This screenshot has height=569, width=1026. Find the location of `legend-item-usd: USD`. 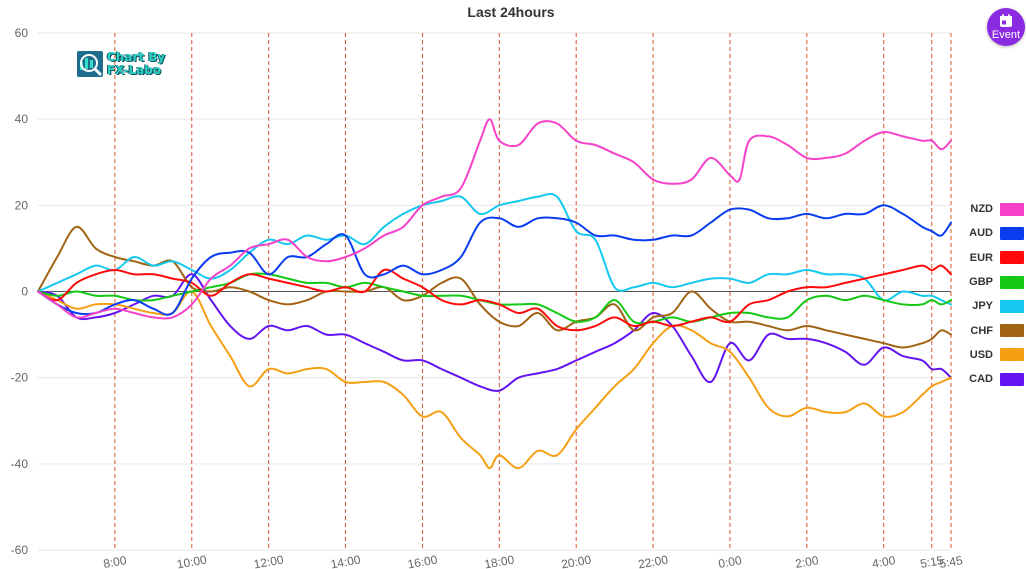

legend-item-usd: USD is located at coordinates (991, 355).